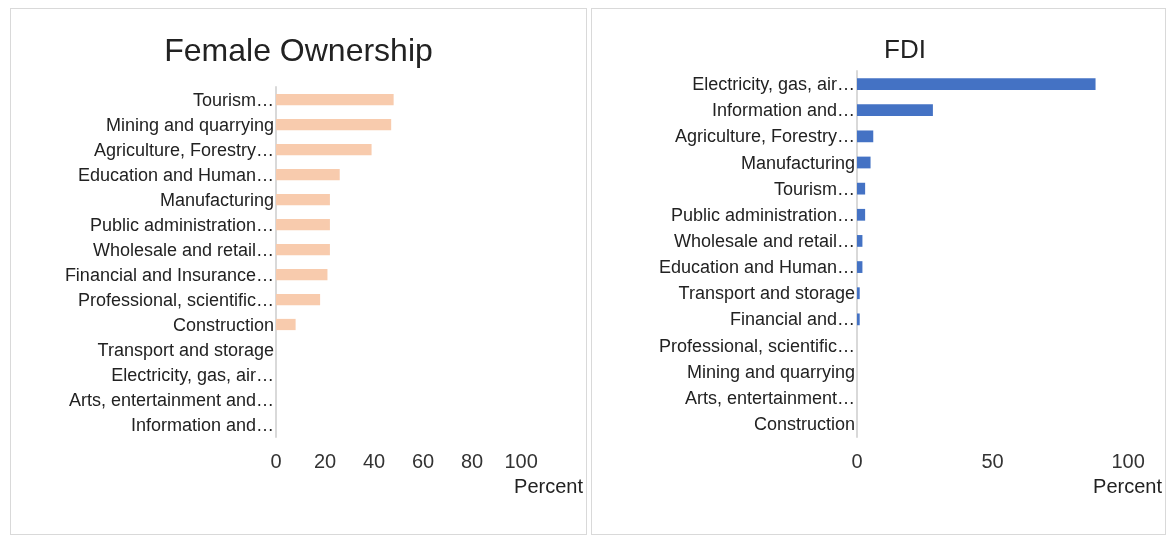 The height and width of the screenshot is (543, 1174). Describe the element at coordinates (298, 50) in the screenshot. I see `chart-title: Female Ownership` at that location.